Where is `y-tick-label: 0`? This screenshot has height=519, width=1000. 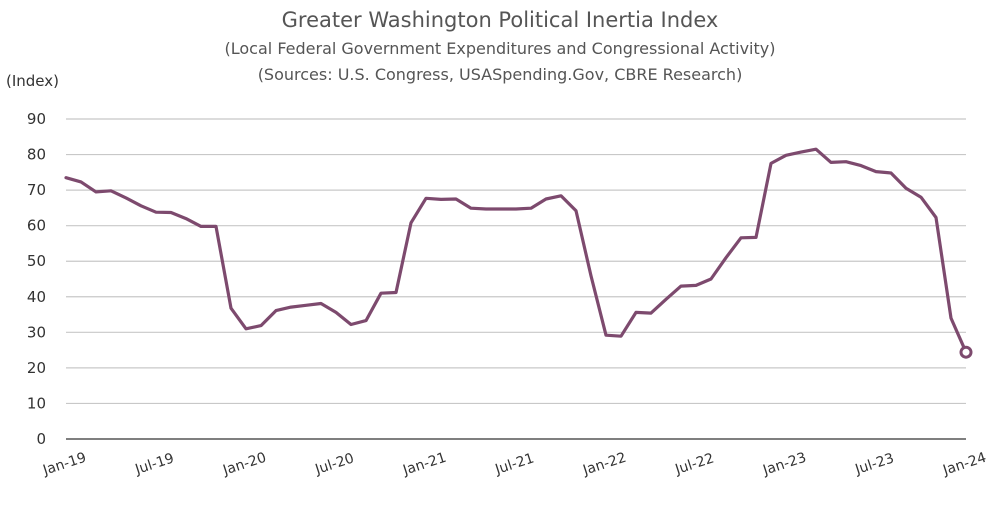
y-tick-label: 0 is located at coordinates (41, 439).